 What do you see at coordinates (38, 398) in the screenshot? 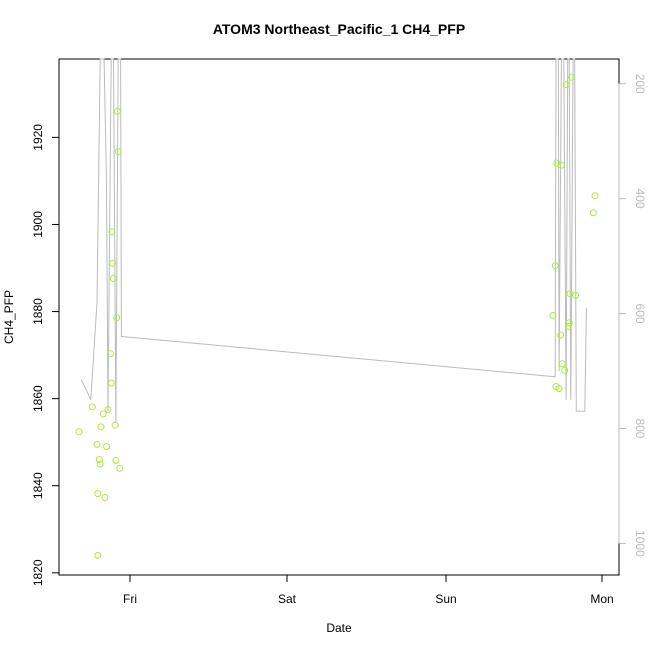
I see `y-tick-label: 1860` at bounding box center [38, 398].